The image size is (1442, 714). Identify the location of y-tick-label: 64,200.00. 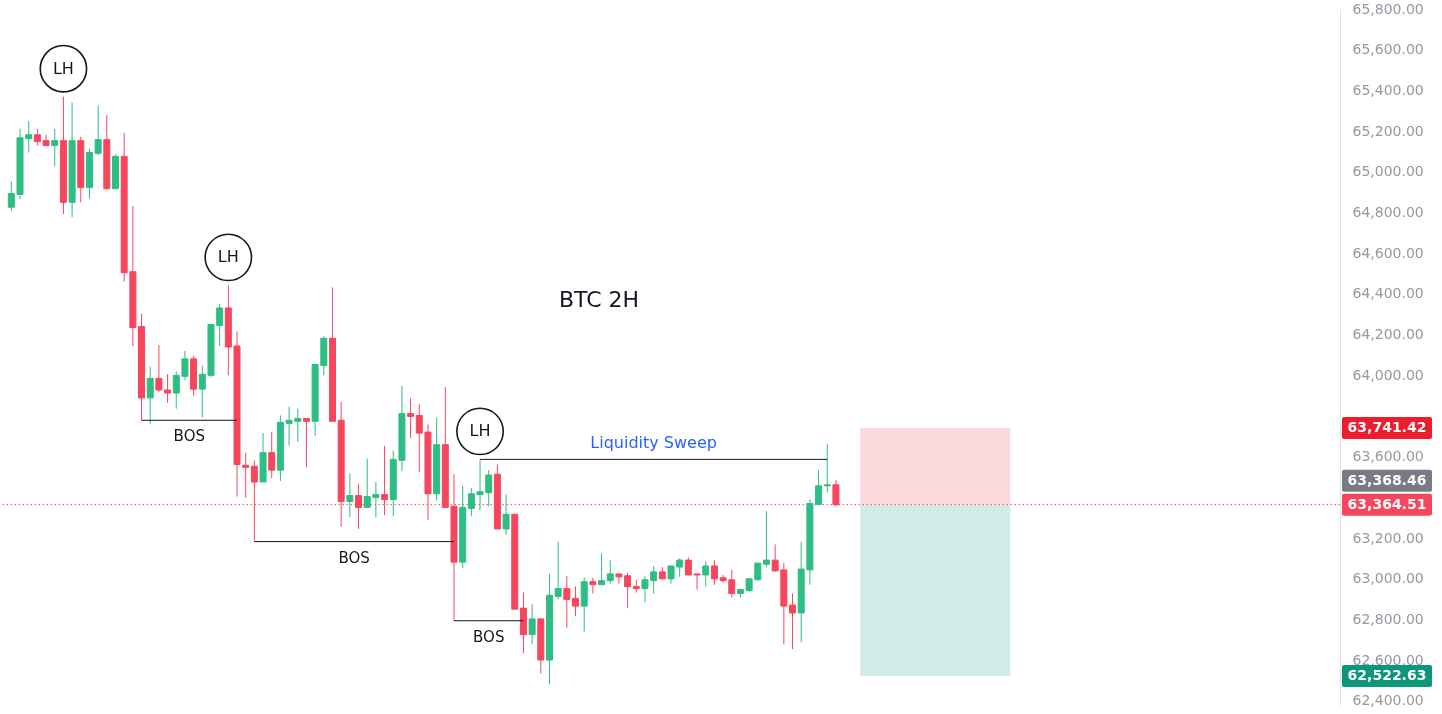
(1388, 334).